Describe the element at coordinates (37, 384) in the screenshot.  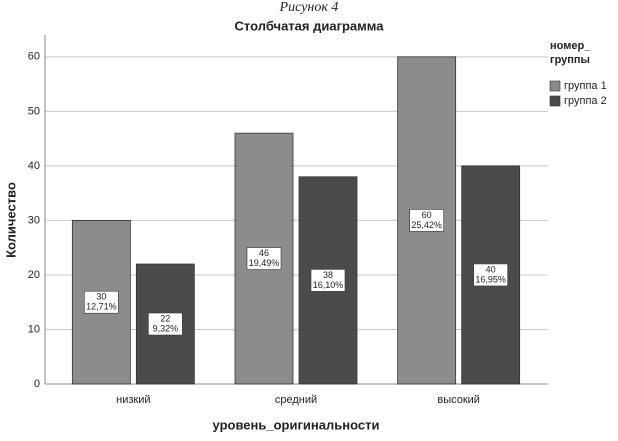
I see `y-tick-label: 0` at that location.